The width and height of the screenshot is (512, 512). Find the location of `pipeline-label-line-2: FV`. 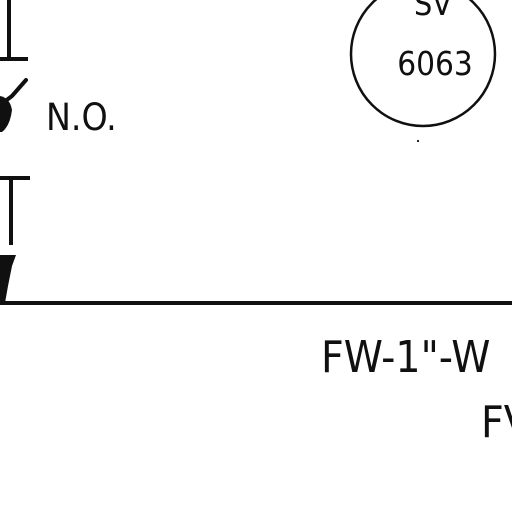

pipeline-label-line-2: FV is located at coordinates (496, 422).